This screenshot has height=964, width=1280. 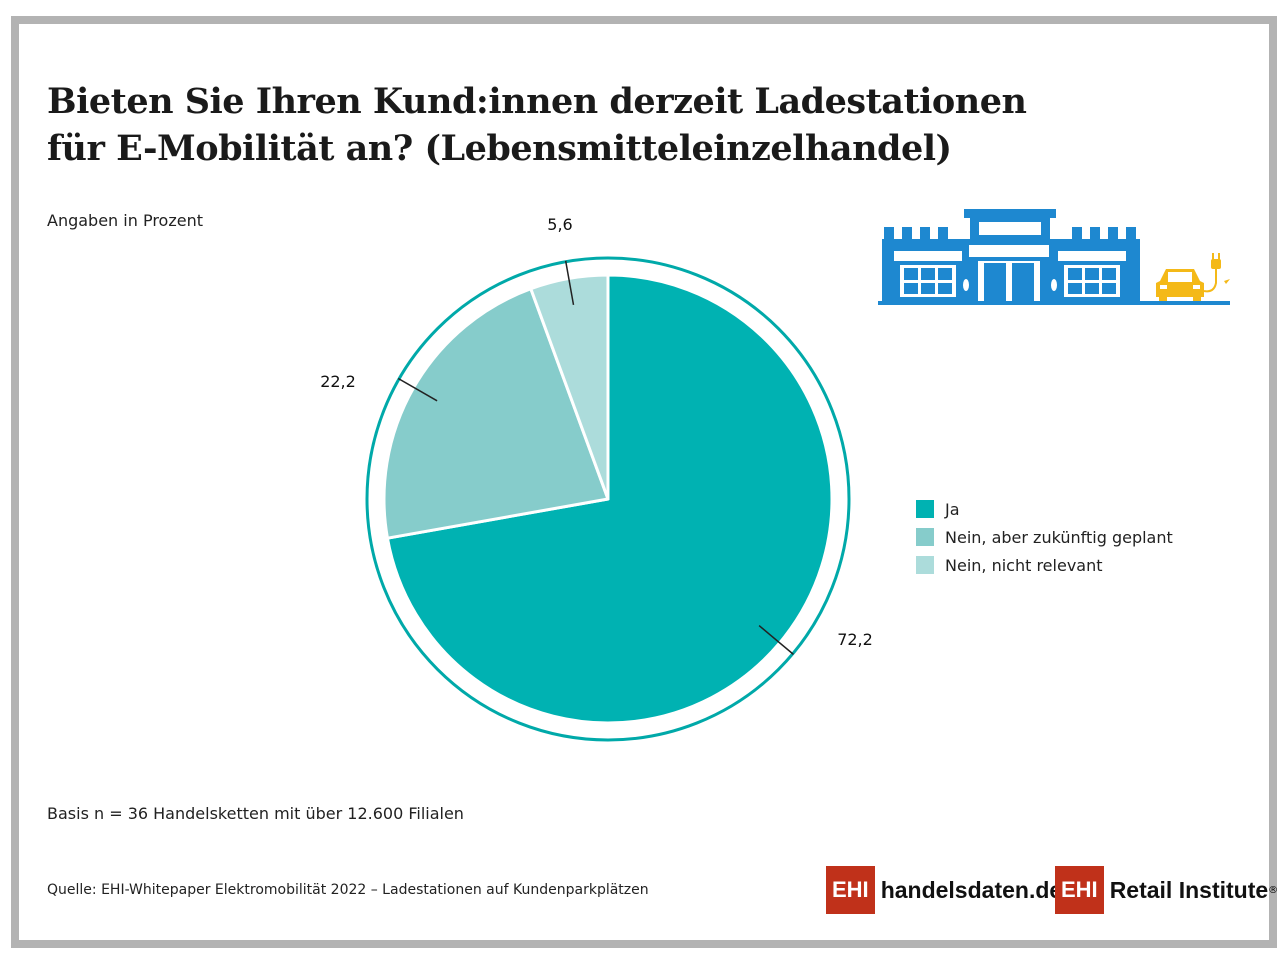 I want to click on legend-item-geplant: Nein, aber zukünftig geplant, so click(x=1044, y=537).